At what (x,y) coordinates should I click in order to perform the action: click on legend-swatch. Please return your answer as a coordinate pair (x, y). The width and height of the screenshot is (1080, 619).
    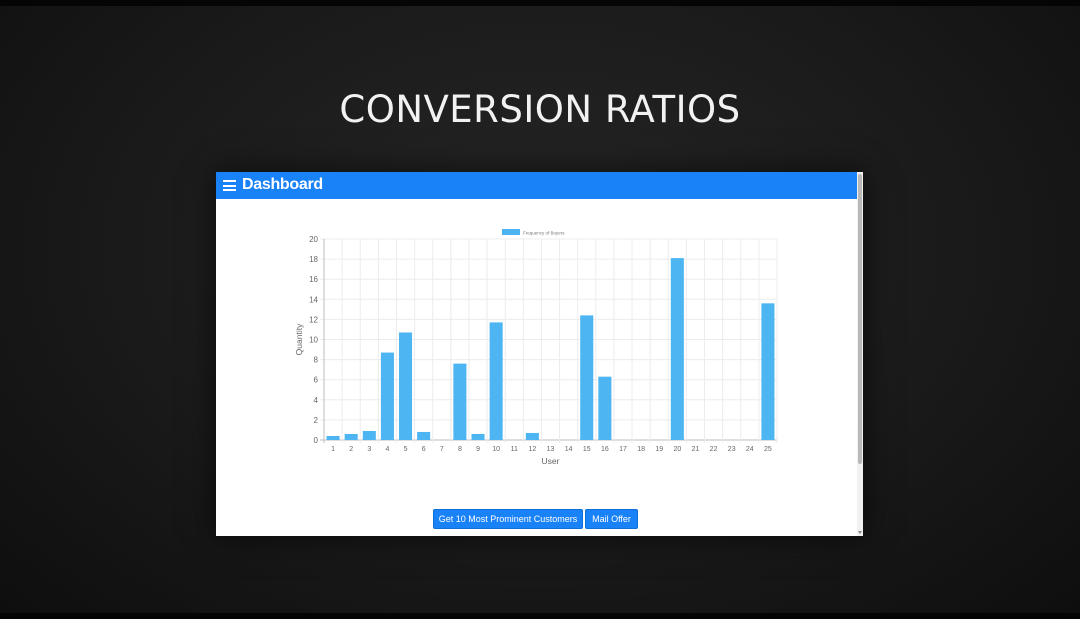
    Looking at the image, I should click on (511, 232).